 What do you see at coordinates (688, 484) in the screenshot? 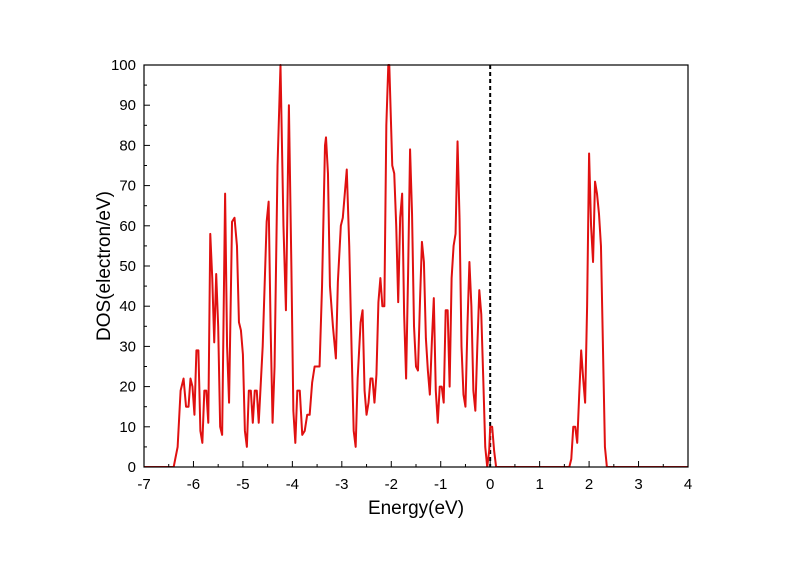
I see `x-tick-label: 4` at bounding box center [688, 484].